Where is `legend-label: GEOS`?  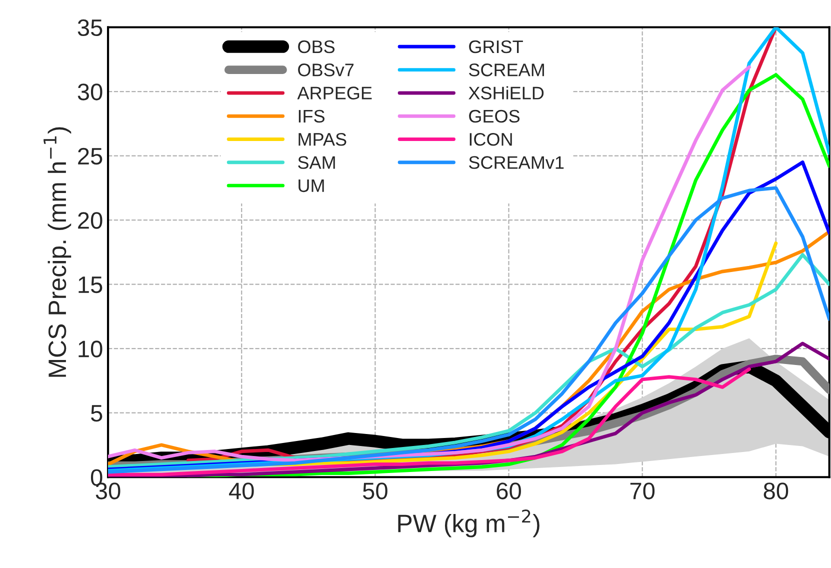 legend-label: GEOS is located at coordinates (494, 116).